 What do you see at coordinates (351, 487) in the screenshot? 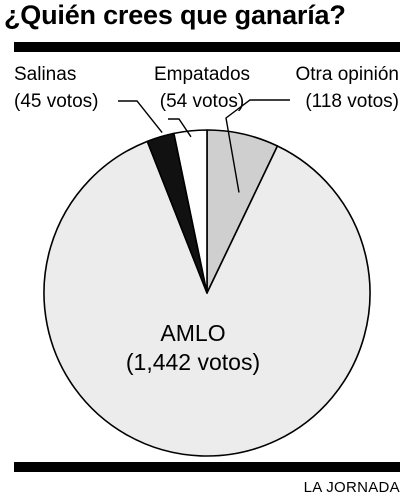
I see `source-credit: LA JORNADA` at bounding box center [351, 487].